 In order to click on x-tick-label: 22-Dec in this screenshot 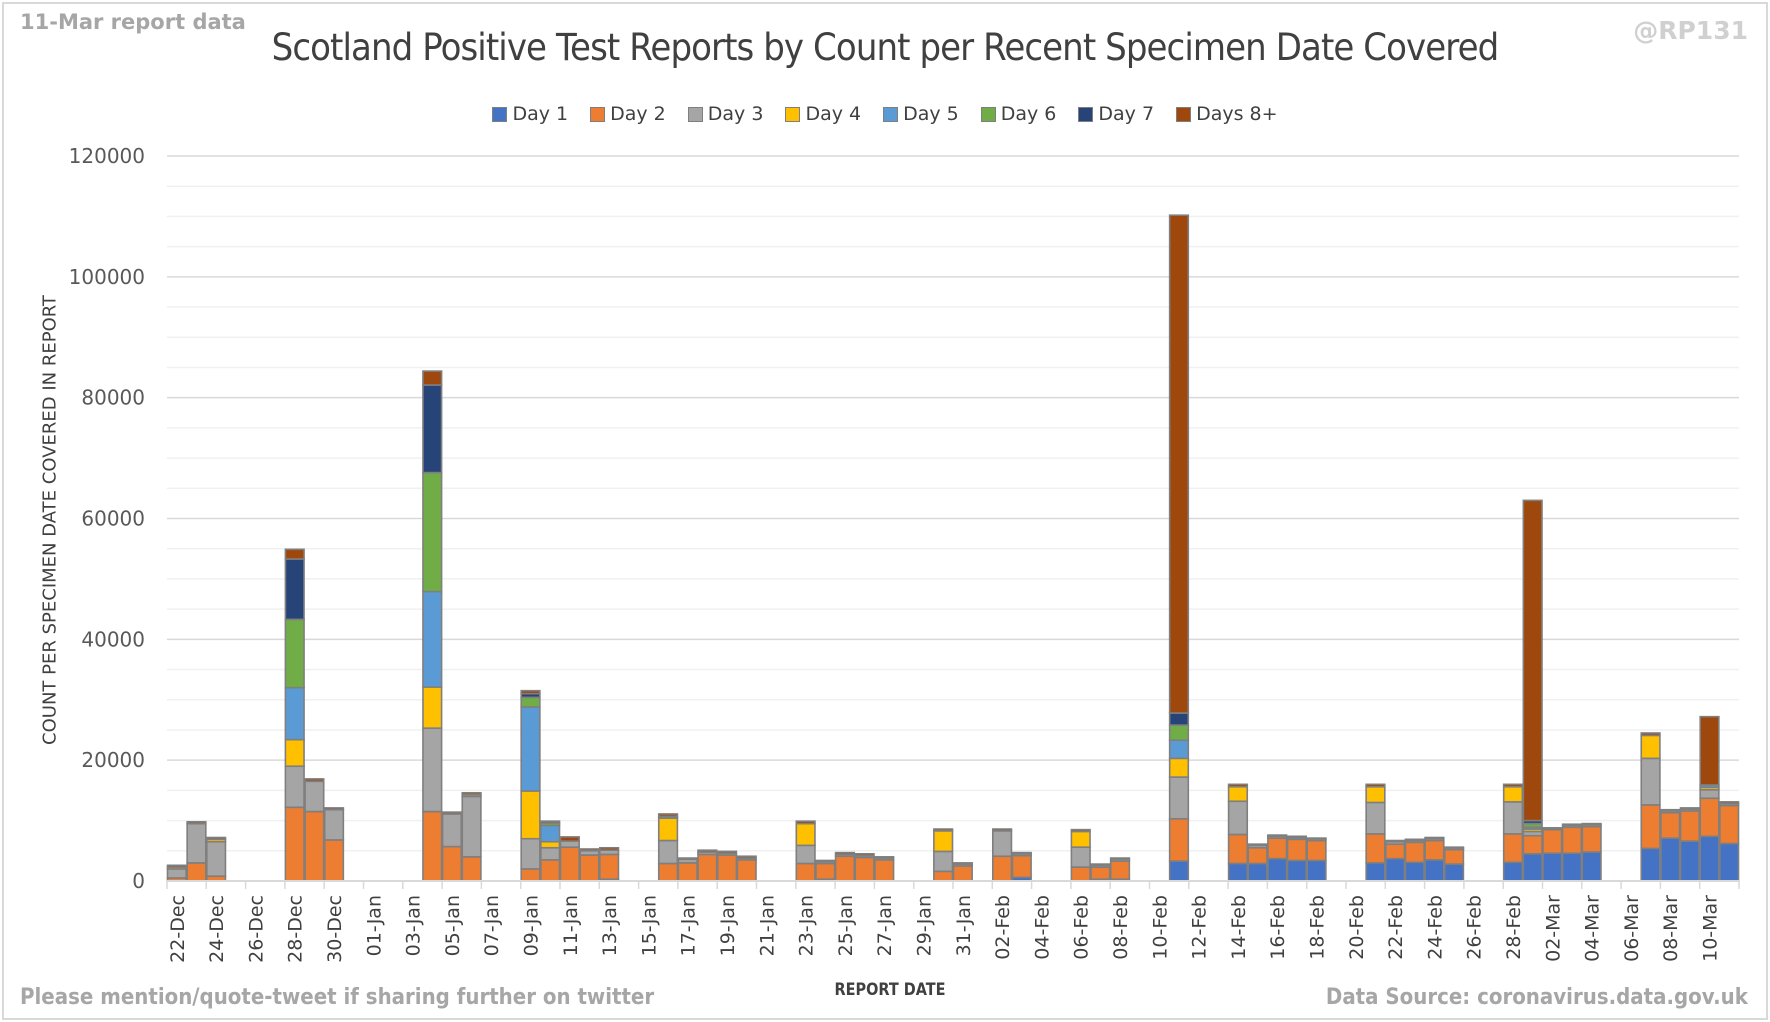, I will do `click(178, 929)`.